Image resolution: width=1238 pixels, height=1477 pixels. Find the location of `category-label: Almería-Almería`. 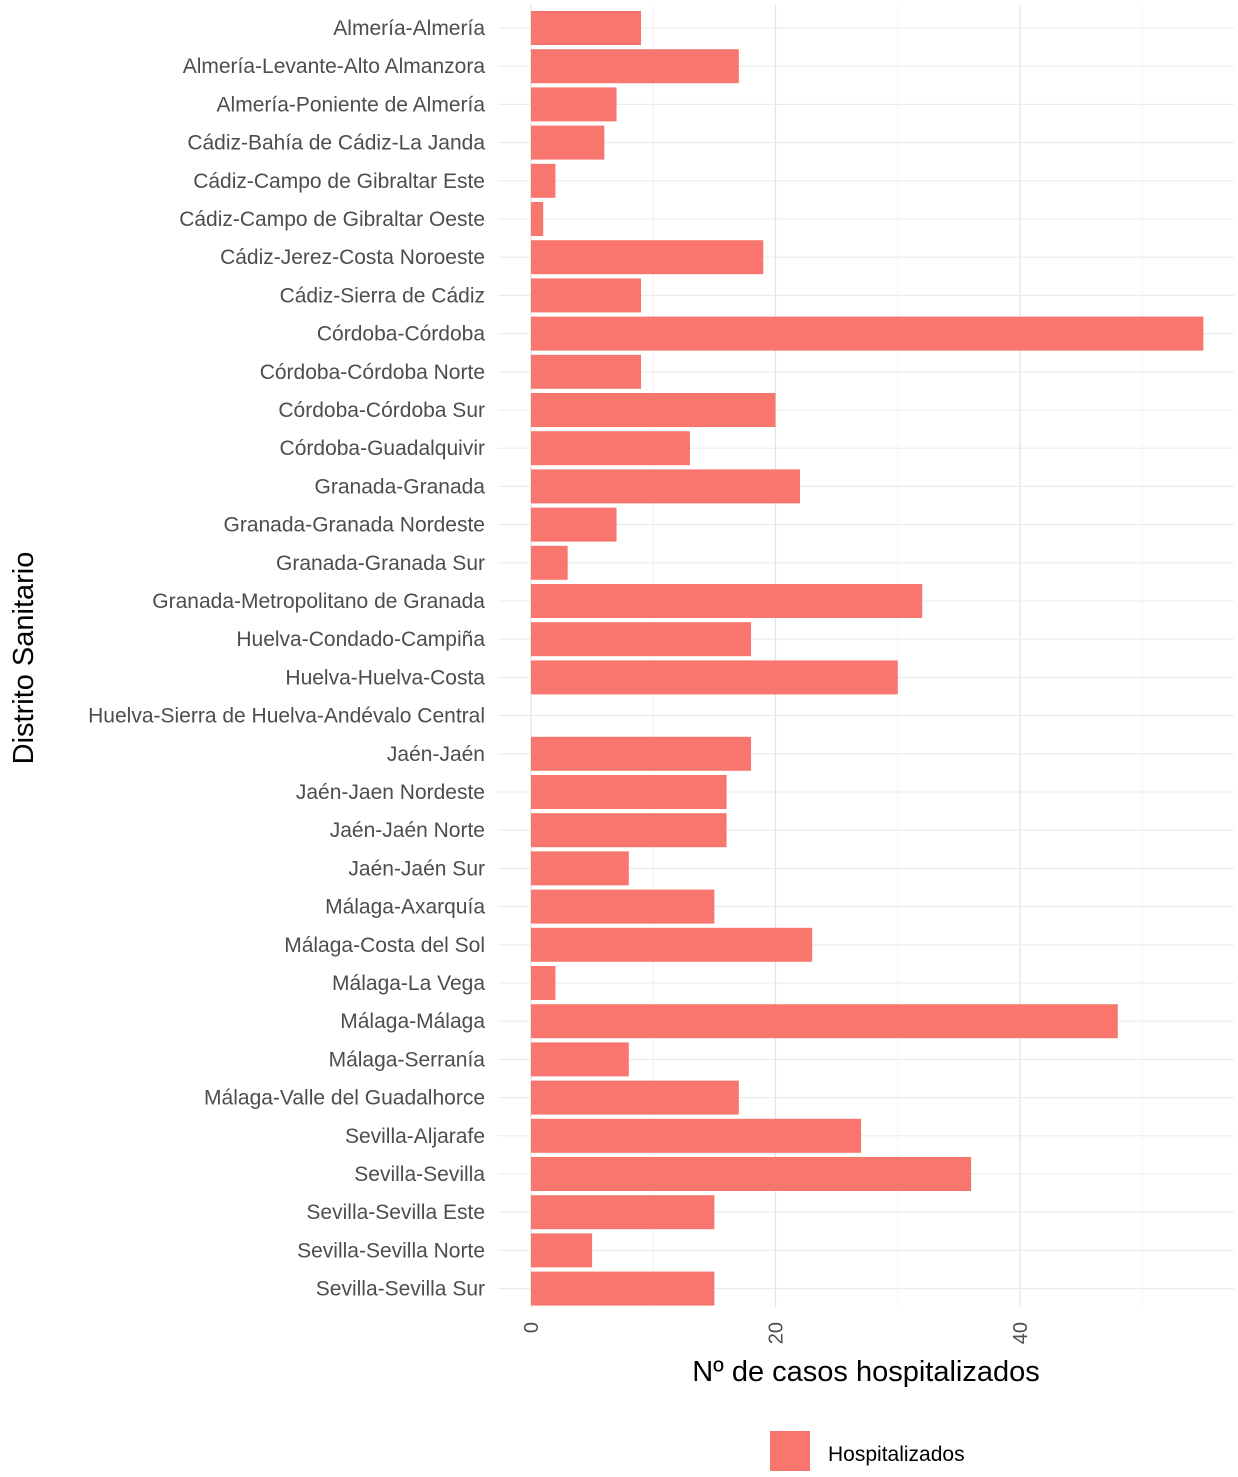

category-label: Almería-Almería is located at coordinates (409, 28).